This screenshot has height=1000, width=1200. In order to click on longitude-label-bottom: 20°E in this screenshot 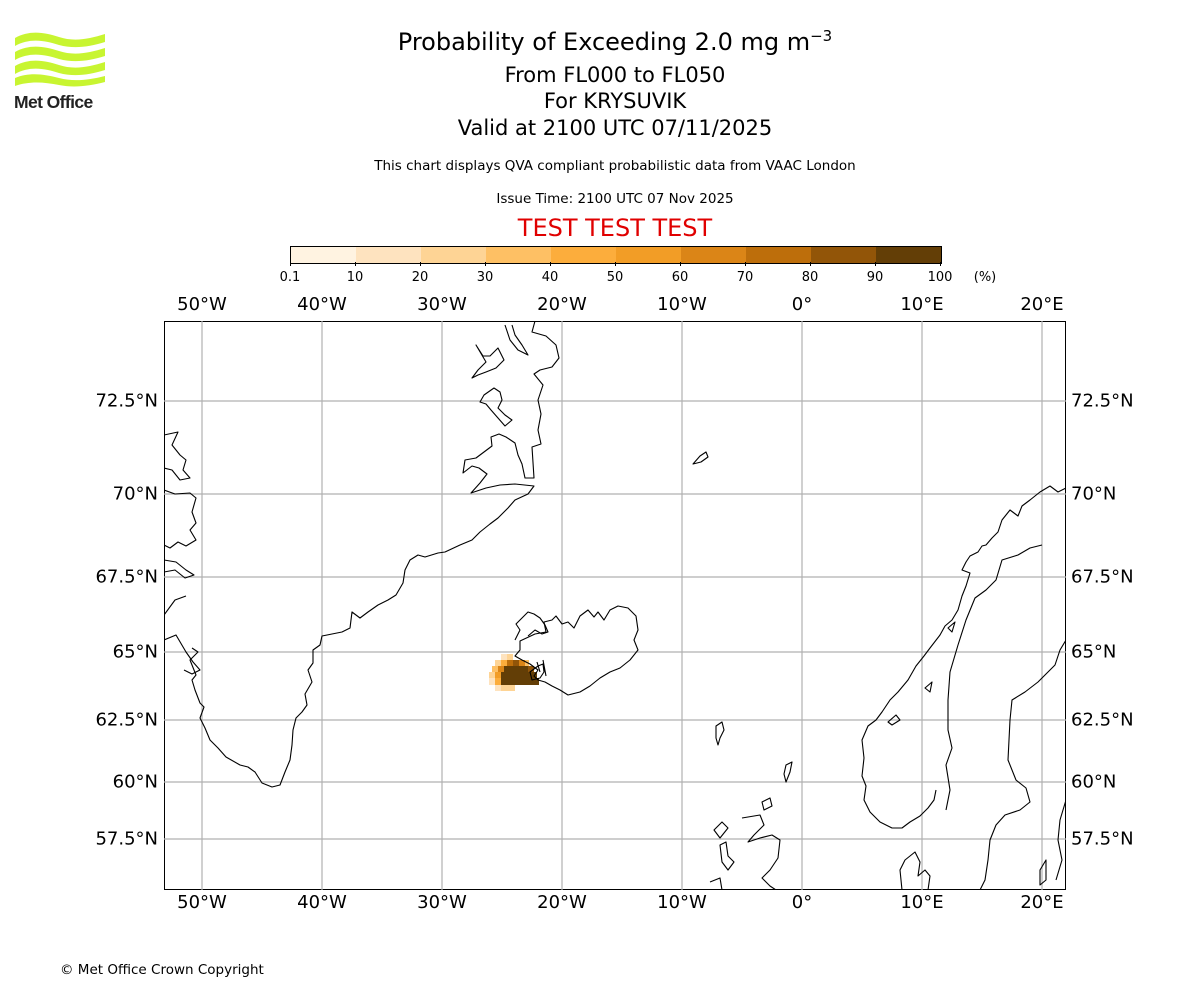, I will do `click(1042, 902)`.